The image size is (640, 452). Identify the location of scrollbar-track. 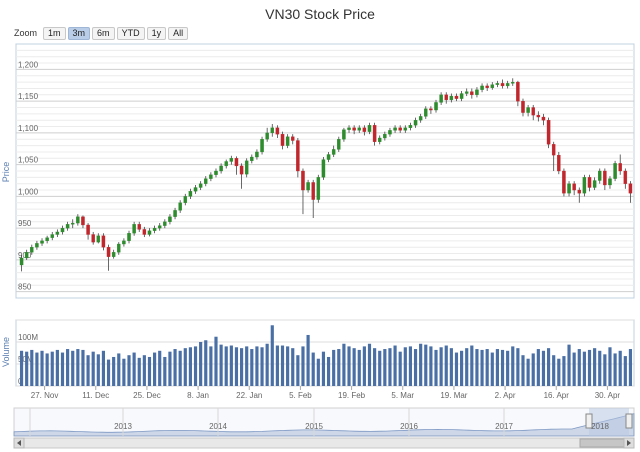
(324, 443).